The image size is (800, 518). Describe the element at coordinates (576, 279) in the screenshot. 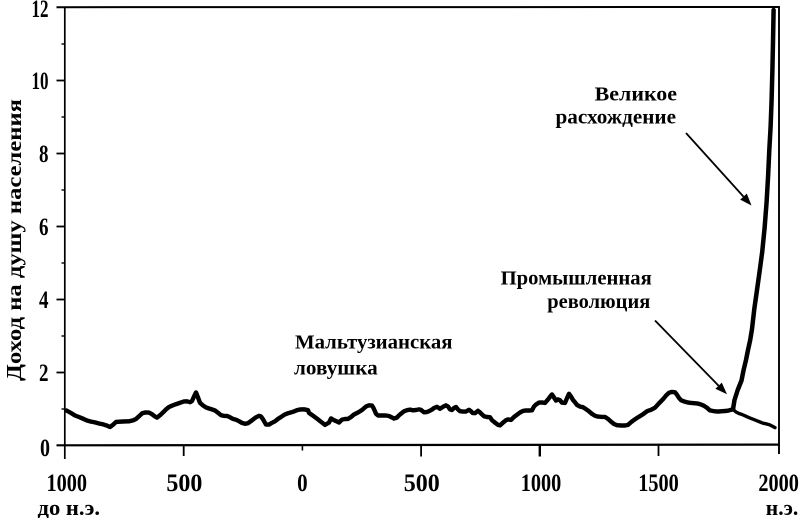

I see `svg-text: Промышленная` at that location.